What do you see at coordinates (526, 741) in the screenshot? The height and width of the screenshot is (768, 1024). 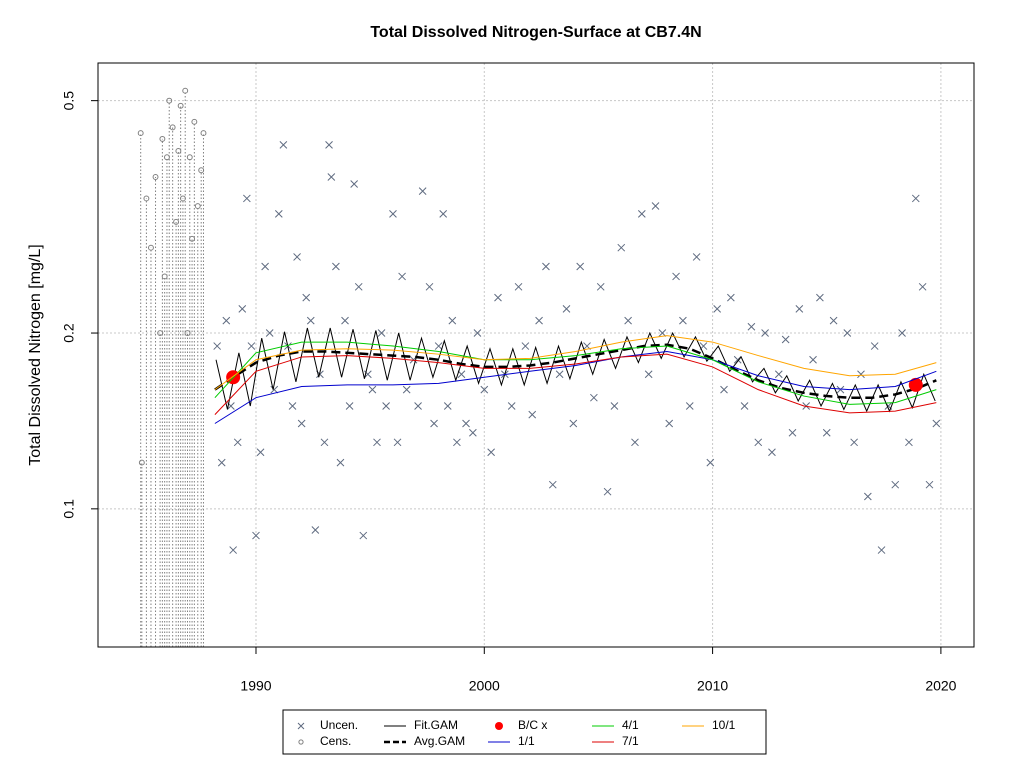 I see `legend-label: 1/1` at bounding box center [526, 741].